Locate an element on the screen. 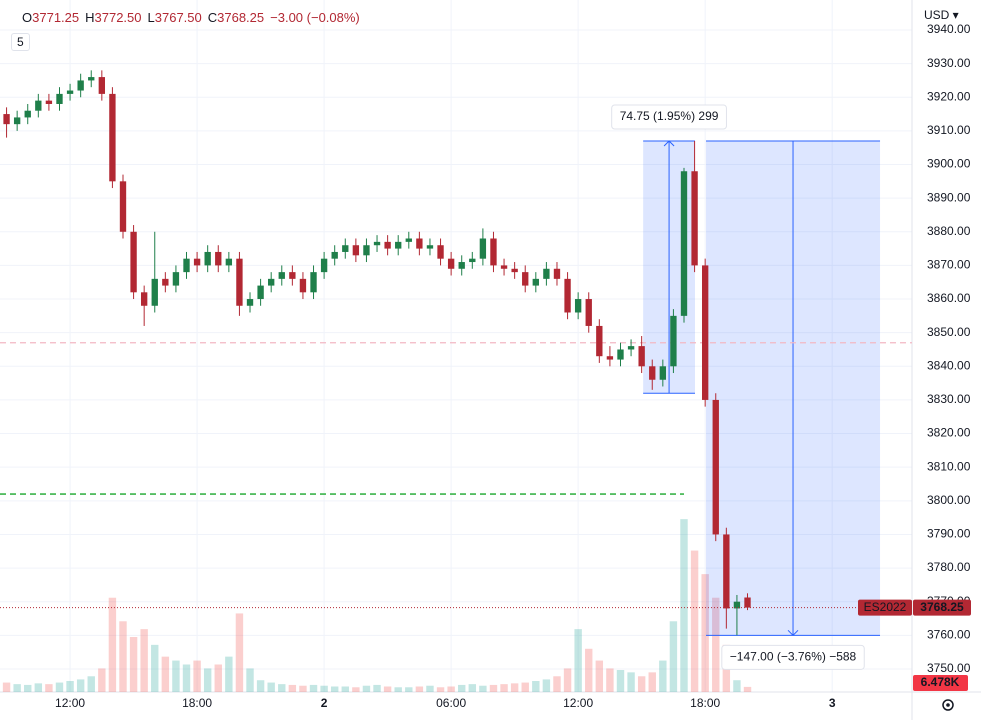  measure-label-text: −147.00 (−3.76%) −588 is located at coordinates (793, 657).